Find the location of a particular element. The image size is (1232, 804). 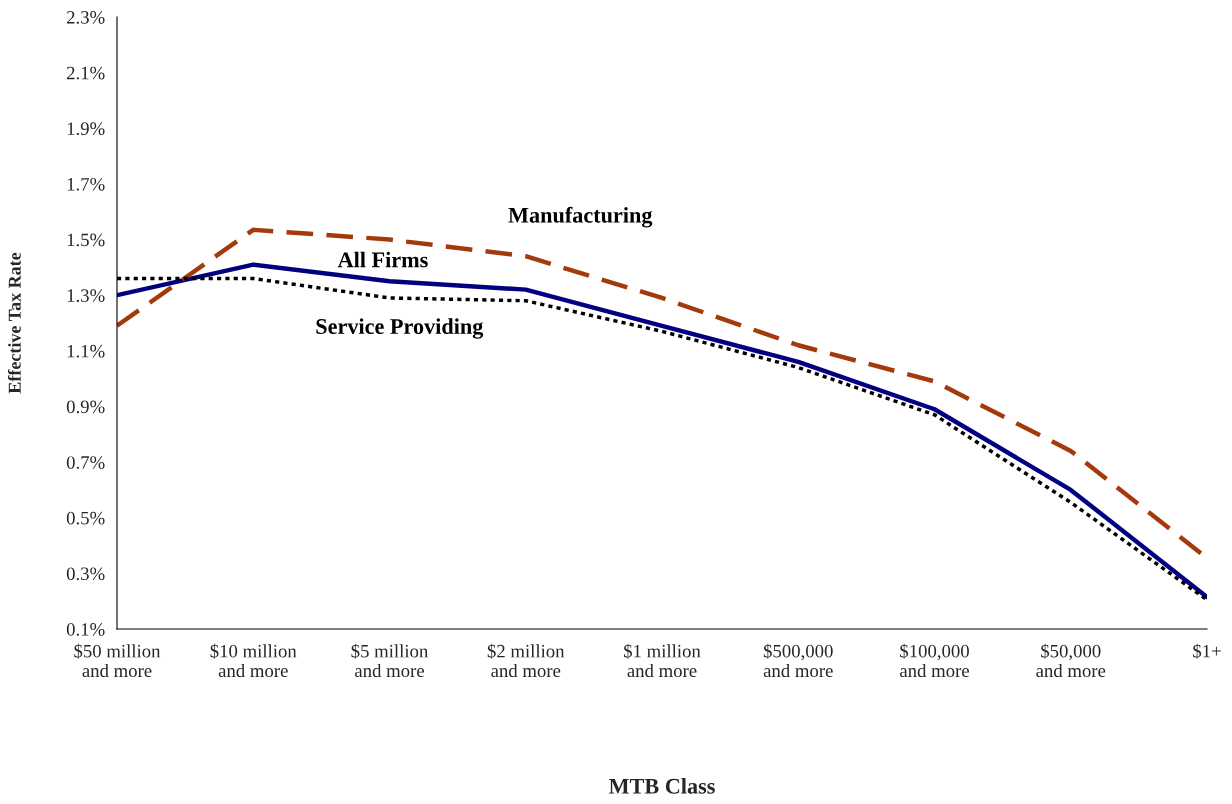

y-tick-label: 1.3% is located at coordinates (86, 295).